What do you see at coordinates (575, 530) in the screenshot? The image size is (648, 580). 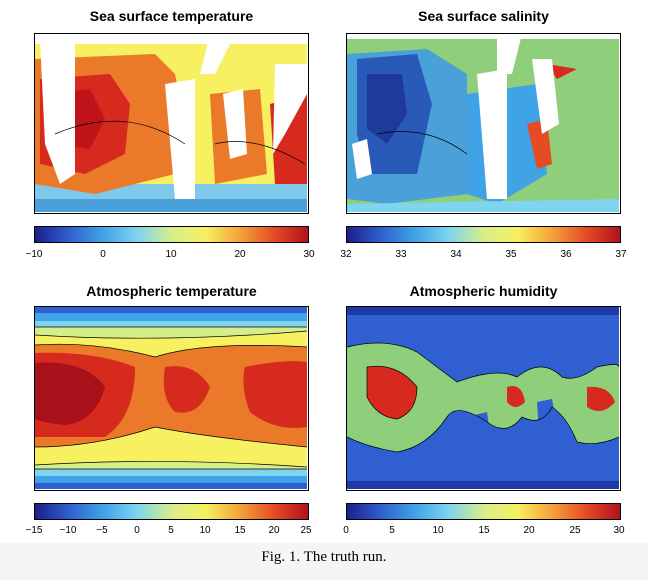 I see `ah-tick-5: 25` at bounding box center [575, 530].